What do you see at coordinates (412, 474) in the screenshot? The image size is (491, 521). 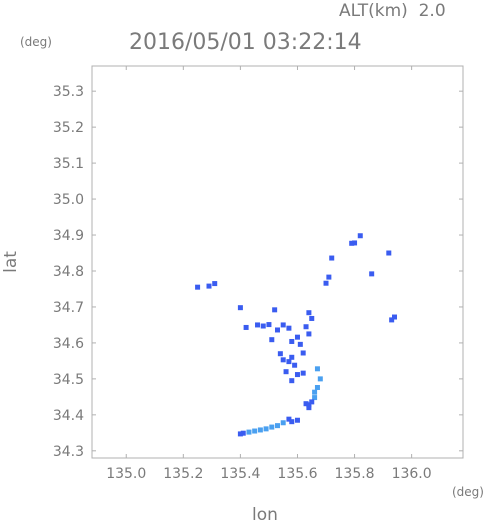 I see `x-tick-label: 136.0` at bounding box center [412, 474].